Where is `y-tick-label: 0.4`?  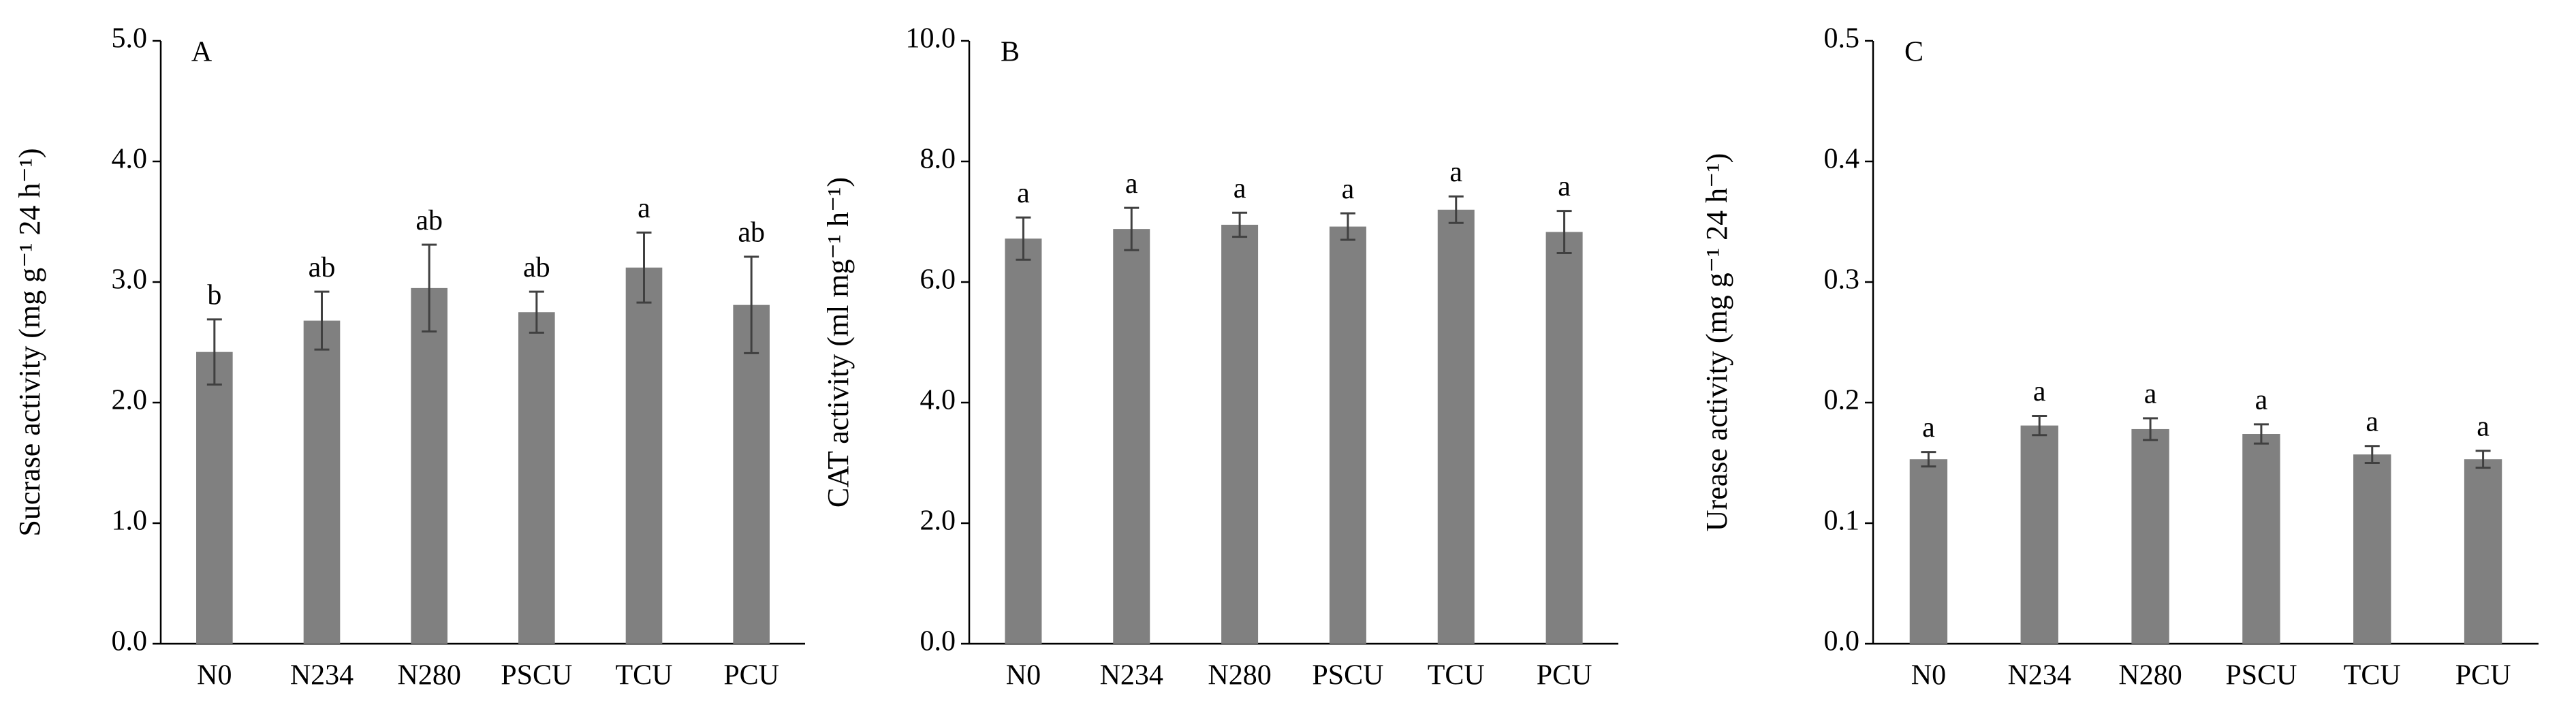
y-tick-label: 0.4 is located at coordinates (1842, 159).